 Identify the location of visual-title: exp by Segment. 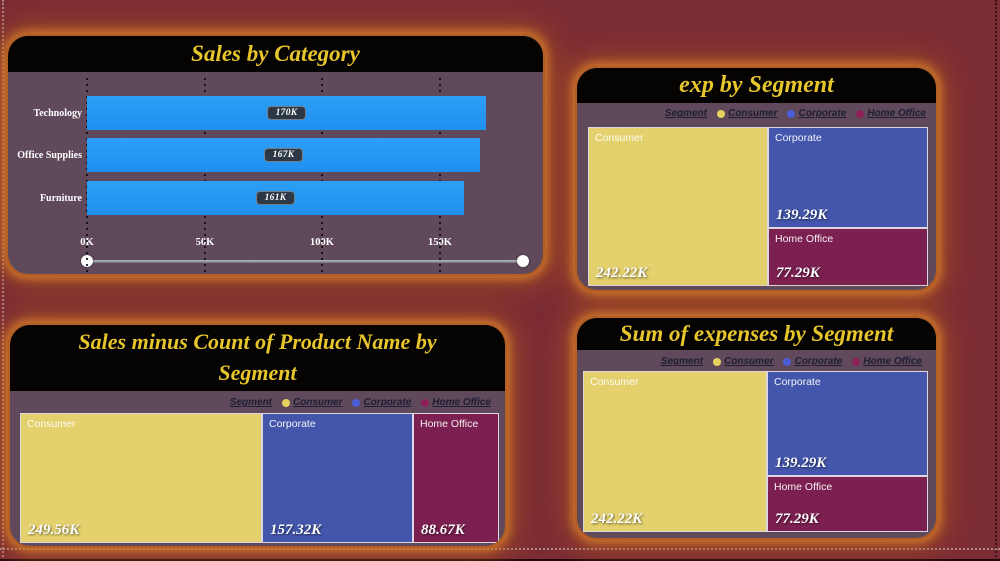
(756, 84).